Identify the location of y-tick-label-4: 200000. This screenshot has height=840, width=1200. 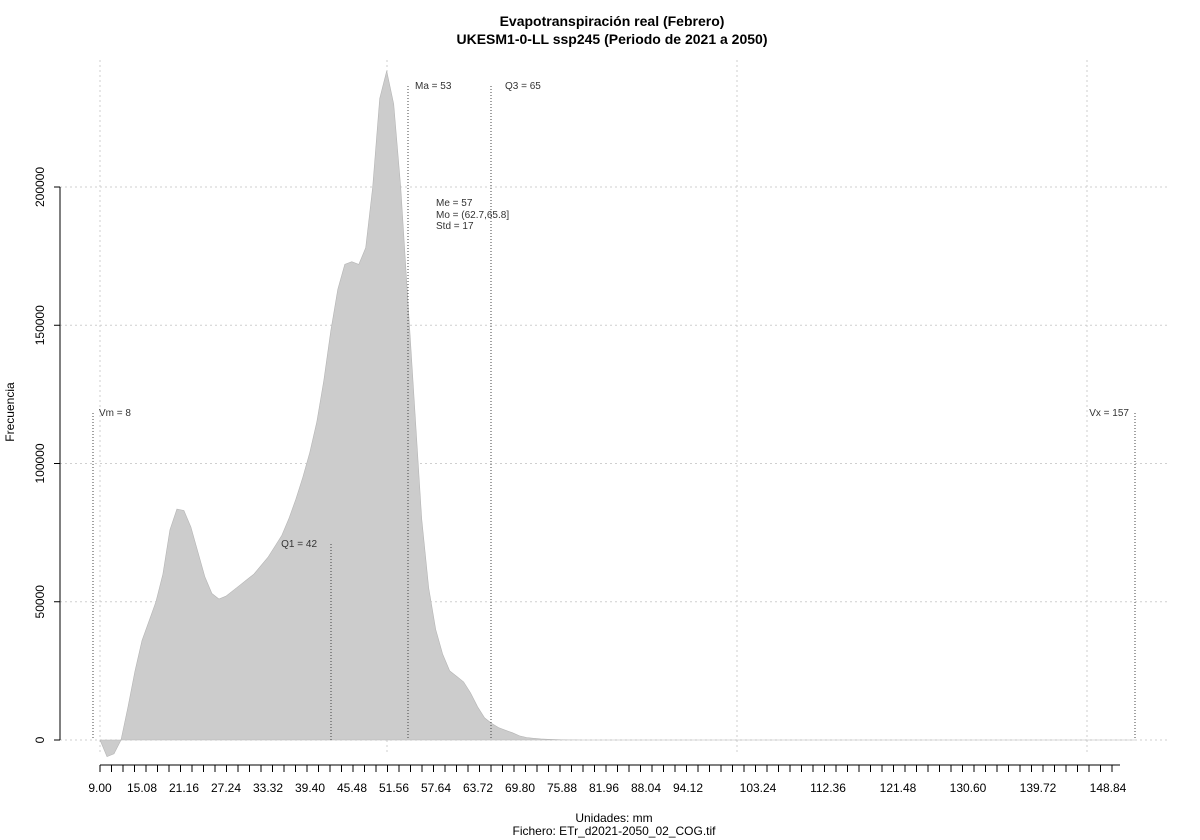
(40, 187).